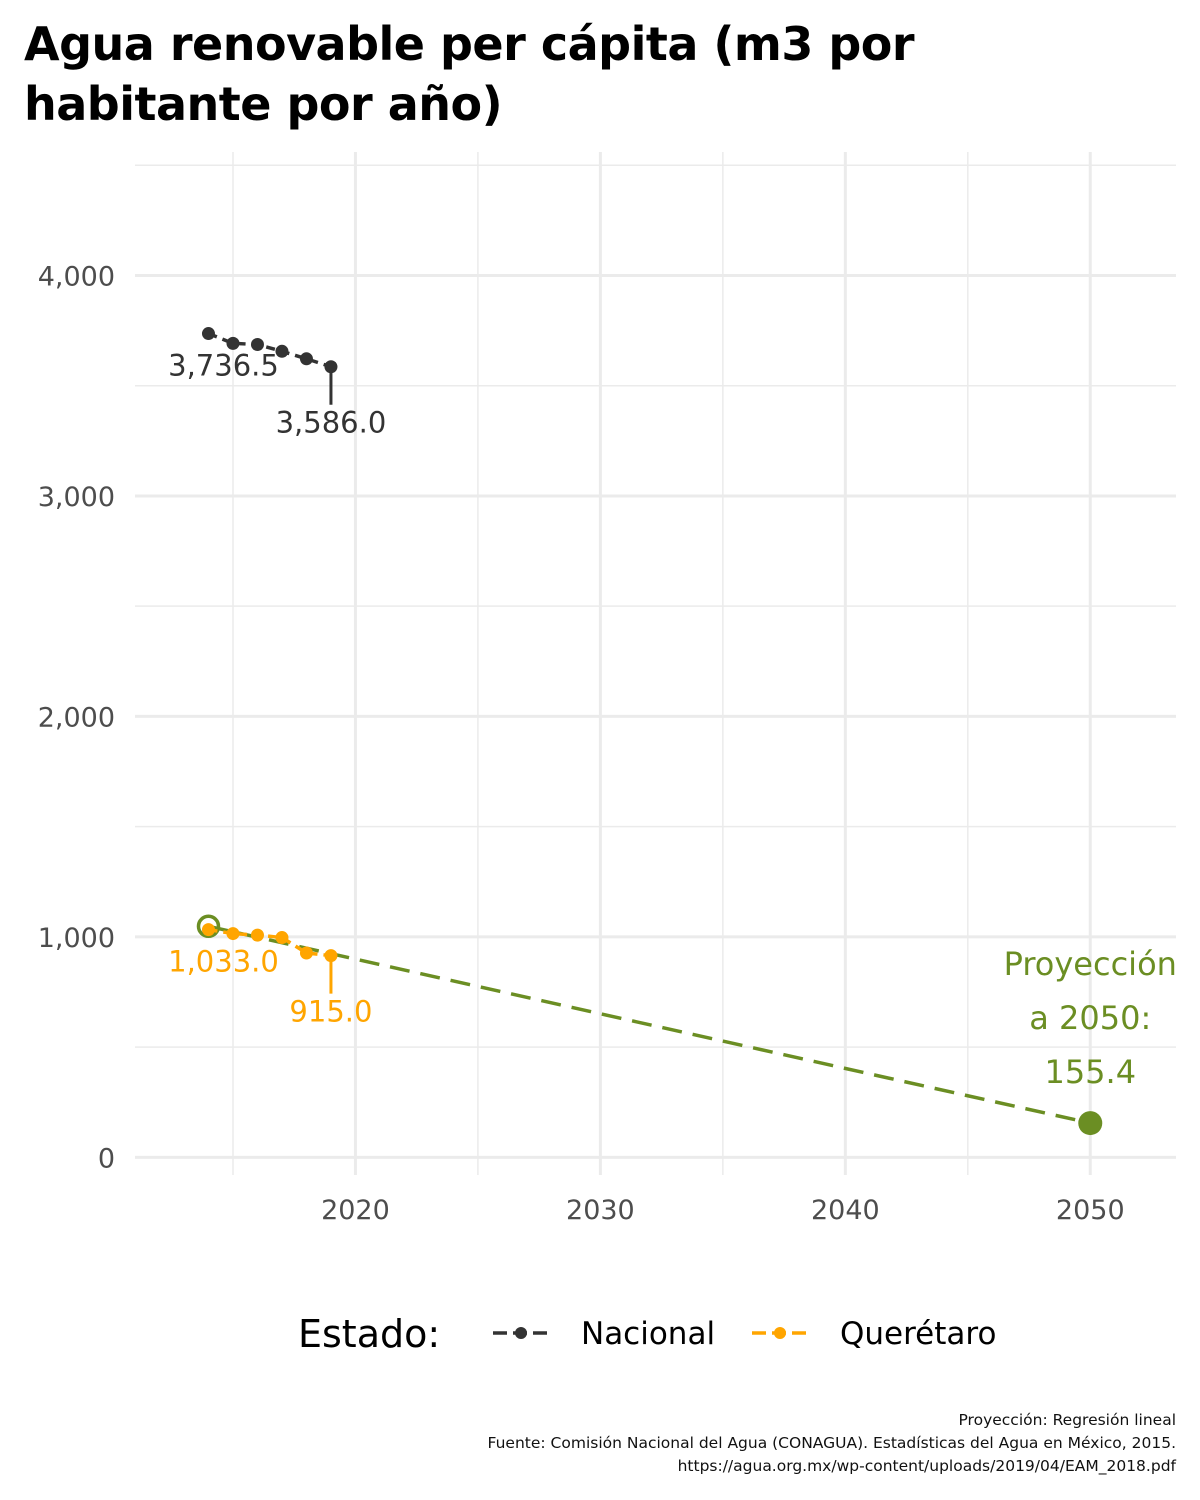 The width and height of the screenshot is (1200, 1500). I want to click on x-tick-label: 2020, so click(355, 1210).